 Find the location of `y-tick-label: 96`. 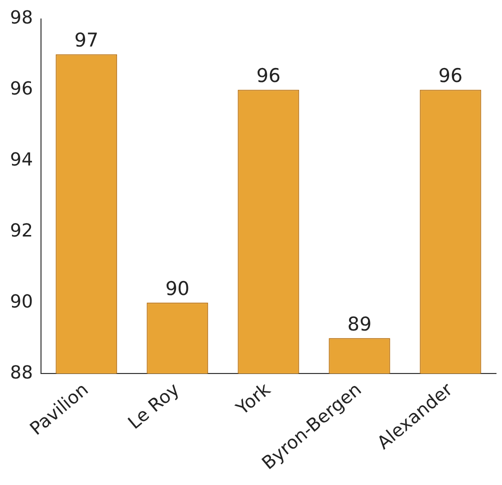

y-tick-label: 96 is located at coordinates (21, 89).